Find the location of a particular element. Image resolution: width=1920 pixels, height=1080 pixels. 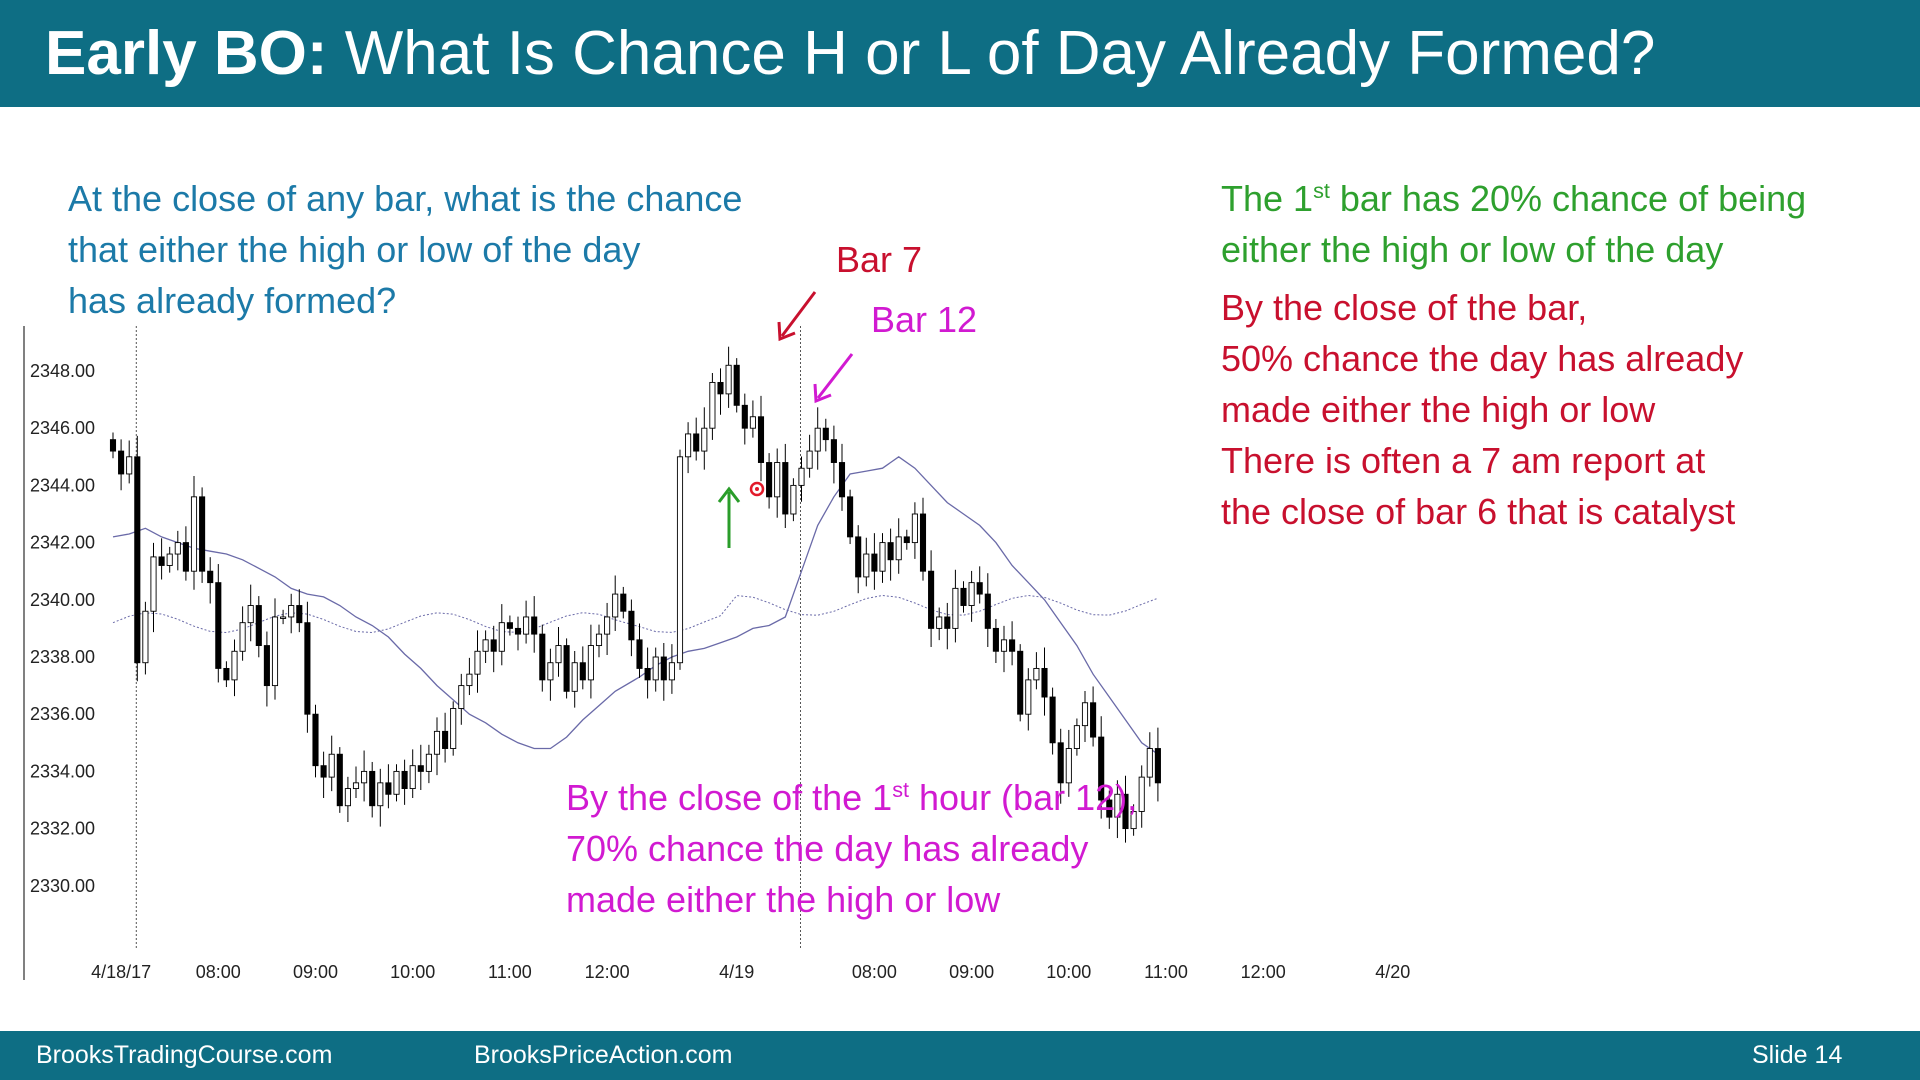

y-tick-label: 2348.00 is located at coordinates (62, 371).